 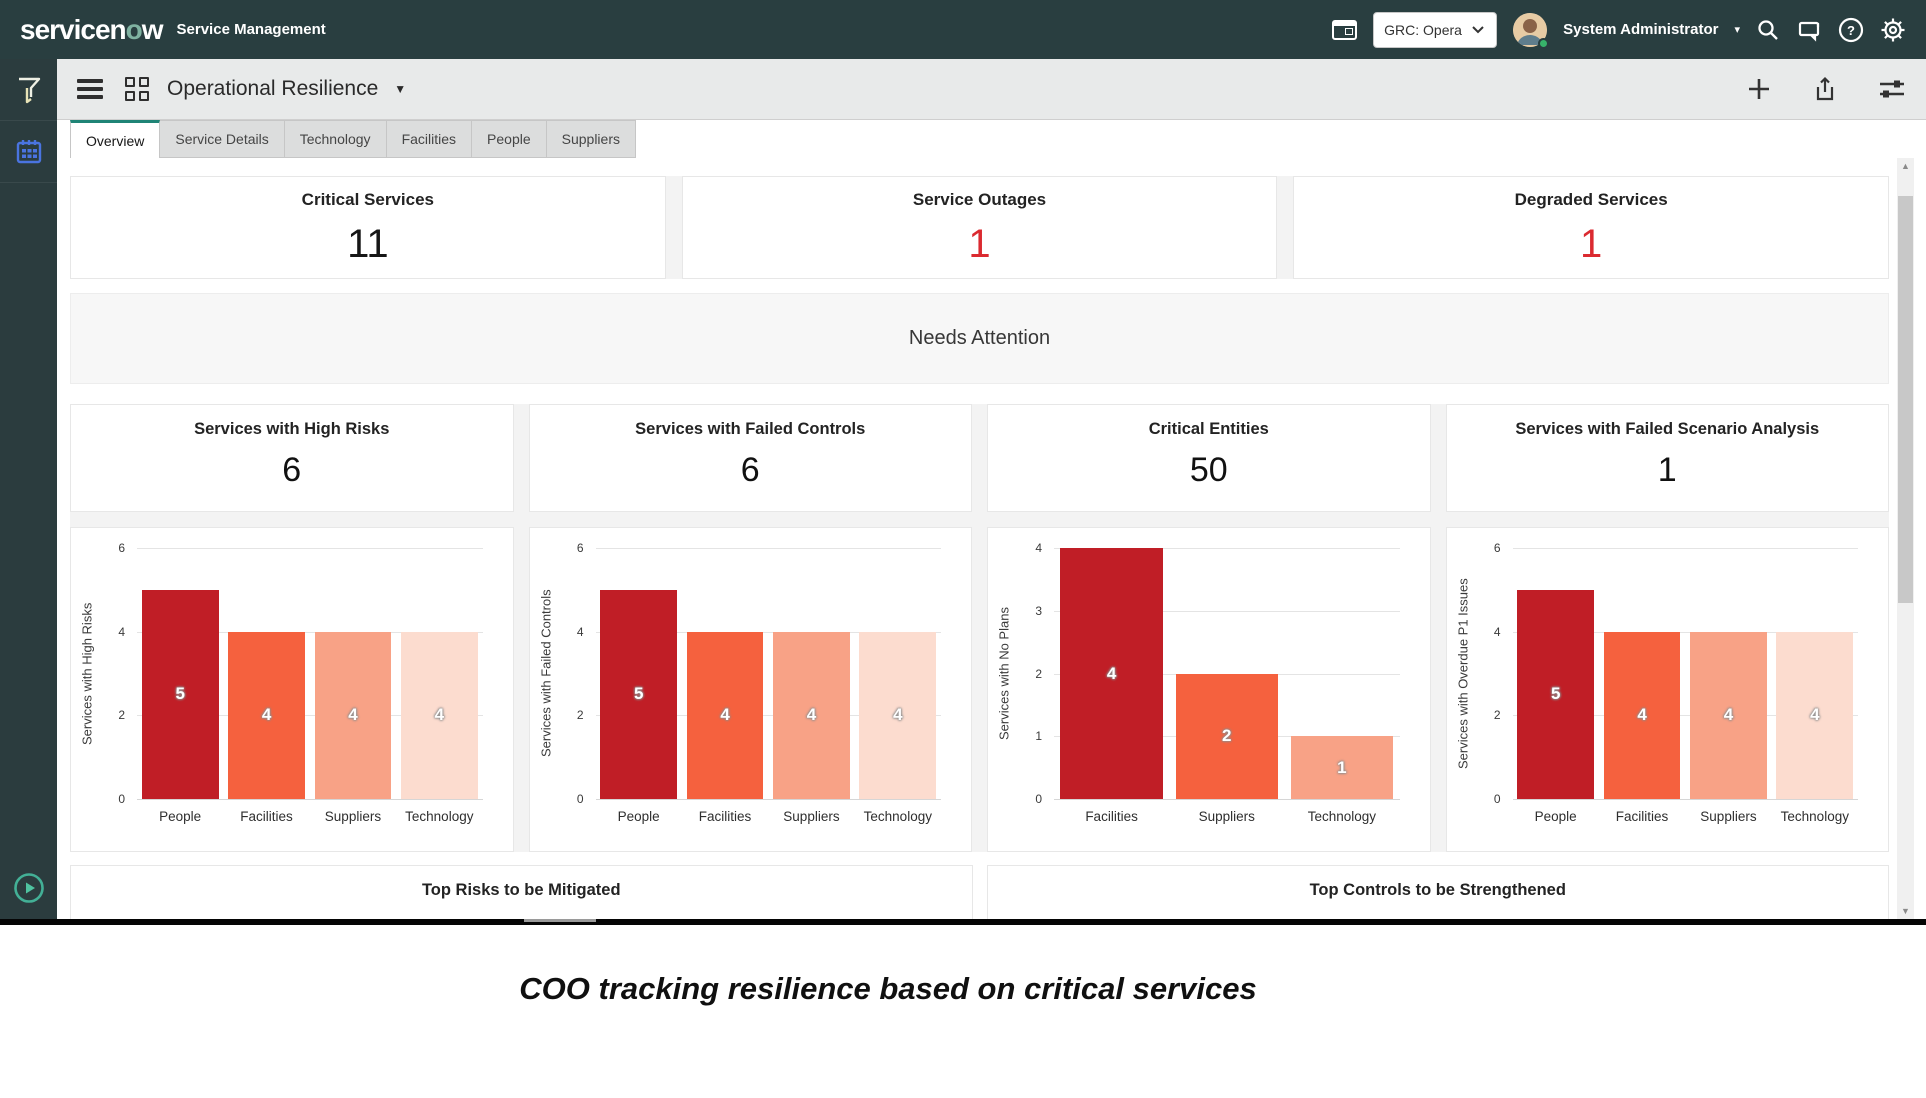 What do you see at coordinates (367, 199) in the screenshot?
I see `kpi-title: Critical Services` at bounding box center [367, 199].